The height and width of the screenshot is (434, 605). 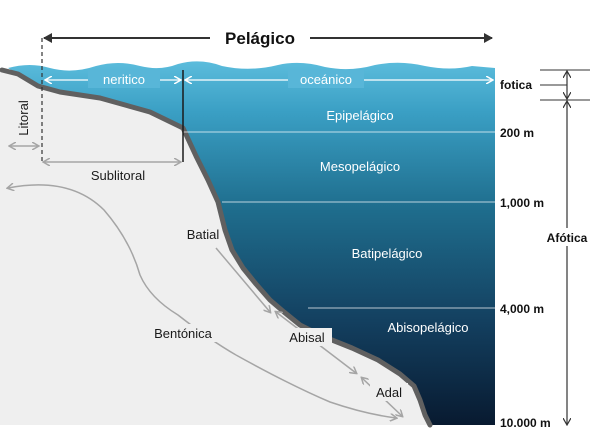 I want to click on pelagico-title-bg, so click(x=260, y=38).